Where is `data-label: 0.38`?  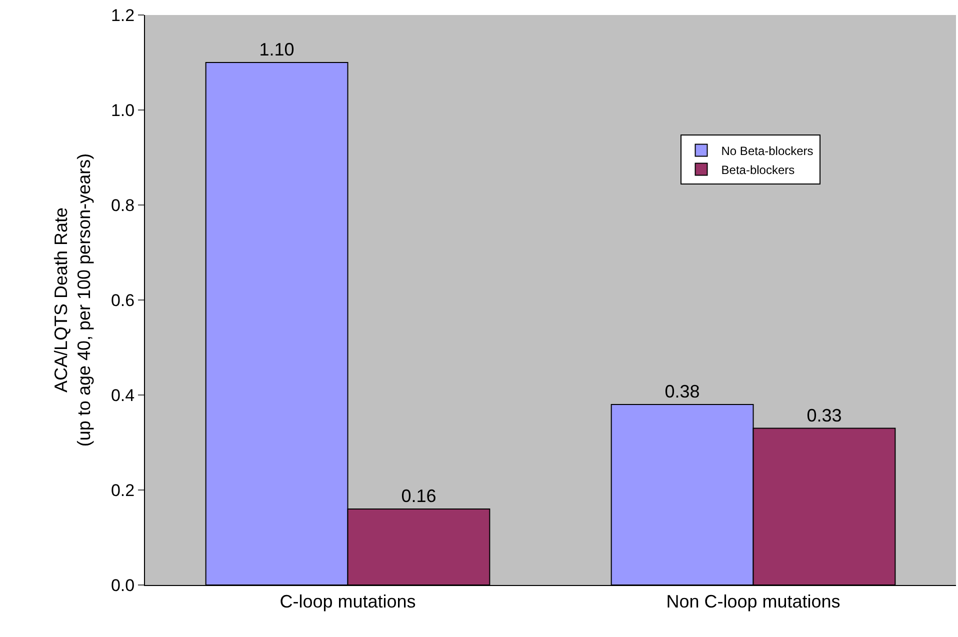
data-label: 0.38 is located at coordinates (682, 392).